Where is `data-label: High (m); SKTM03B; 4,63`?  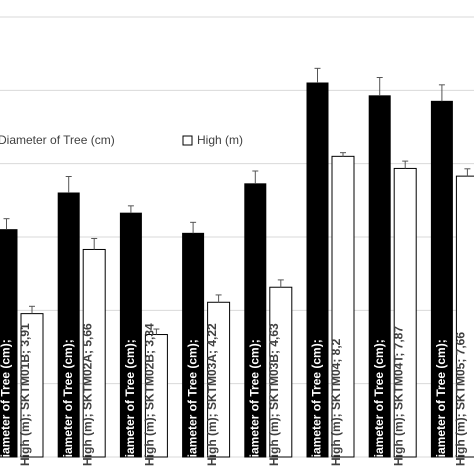
data-label: High (m); SKTM03B; 4,63 is located at coordinates (274, 394).